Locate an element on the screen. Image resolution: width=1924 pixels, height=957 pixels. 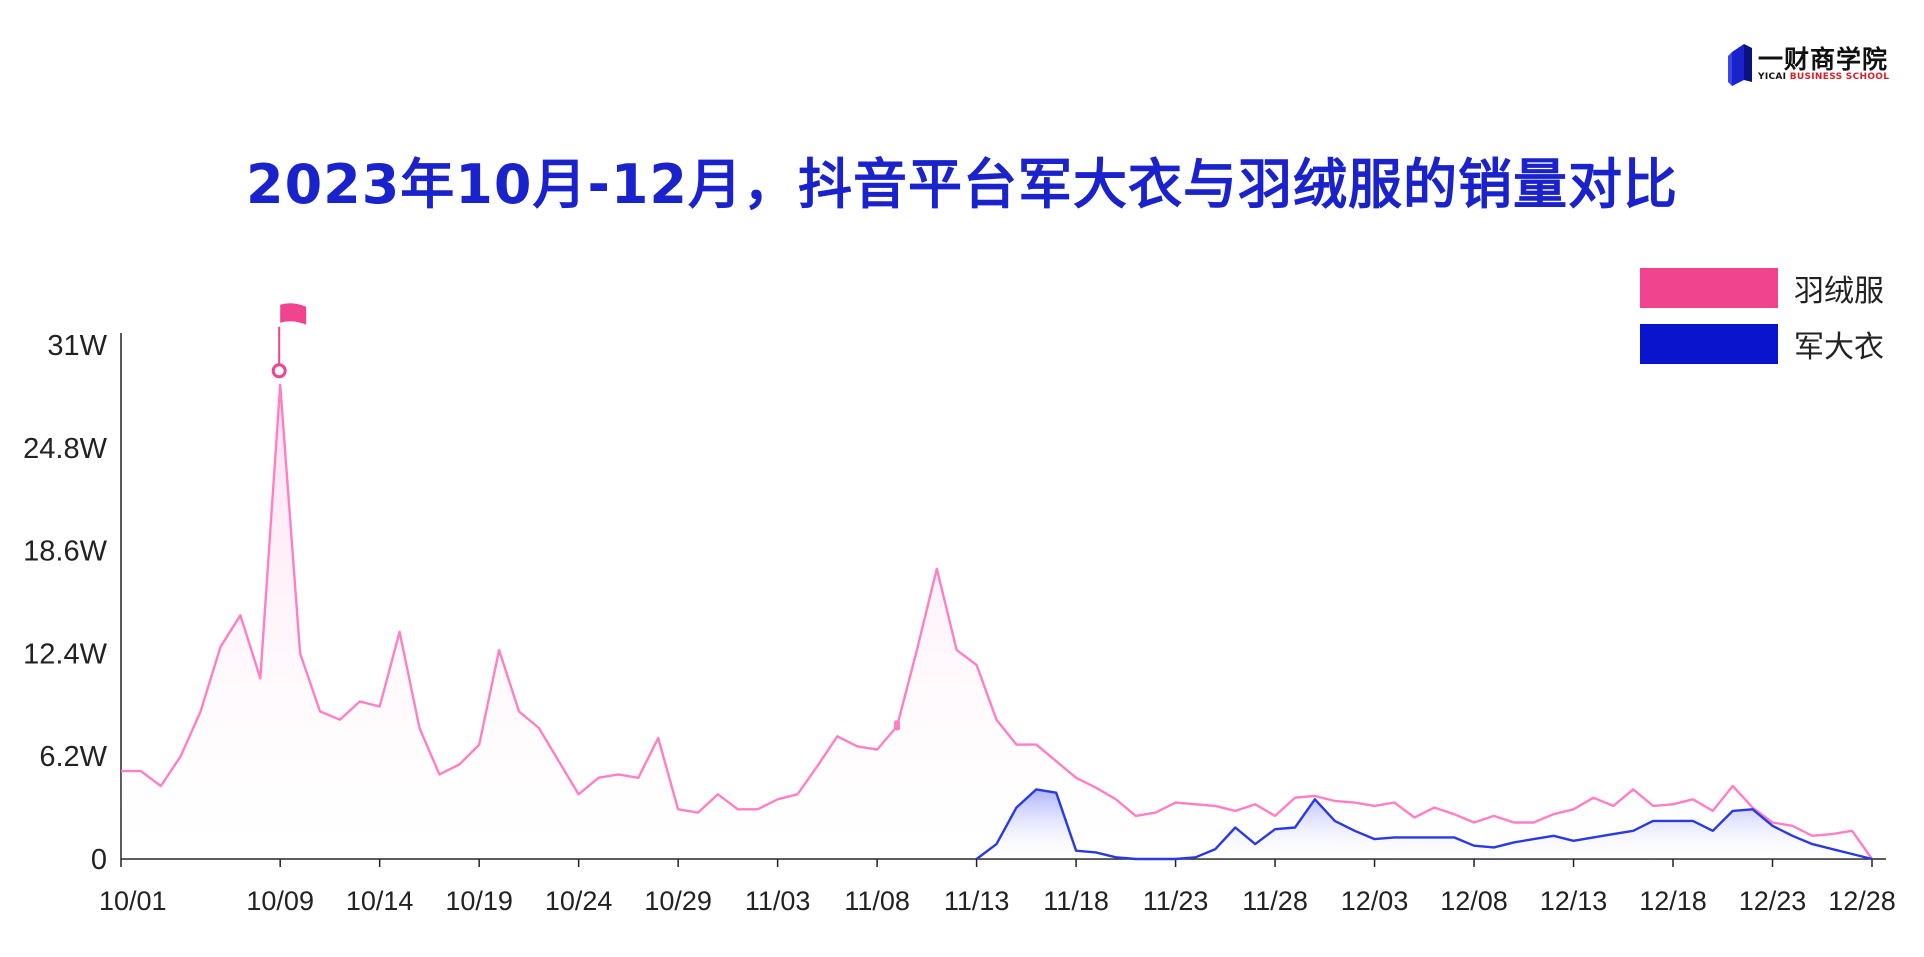
legend-item-army-coat: 军大衣 is located at coordinates (1762, 344).